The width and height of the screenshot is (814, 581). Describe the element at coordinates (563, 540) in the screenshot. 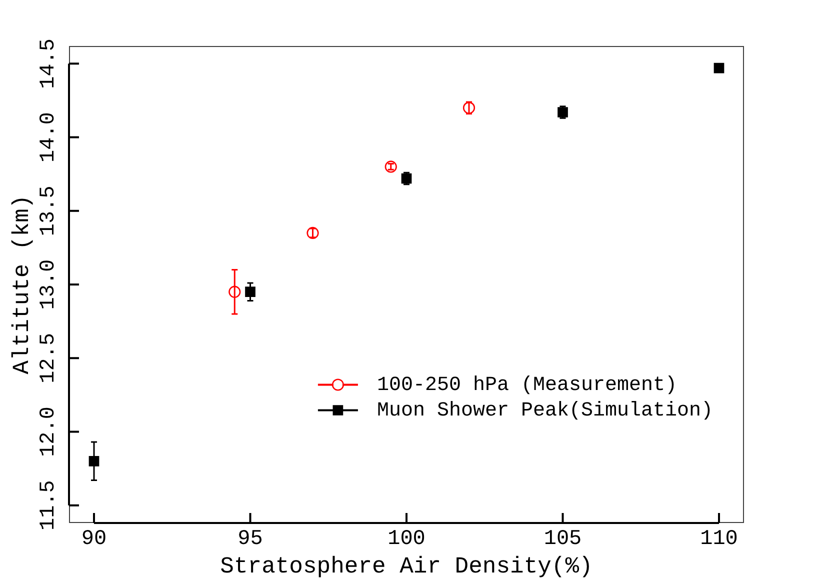

I see `x-tick-label: 105` at that location.